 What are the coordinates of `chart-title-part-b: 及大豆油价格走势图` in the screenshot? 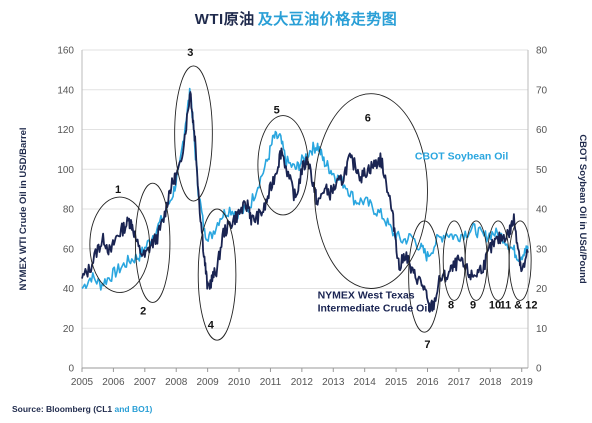 It's located at (327, 19).